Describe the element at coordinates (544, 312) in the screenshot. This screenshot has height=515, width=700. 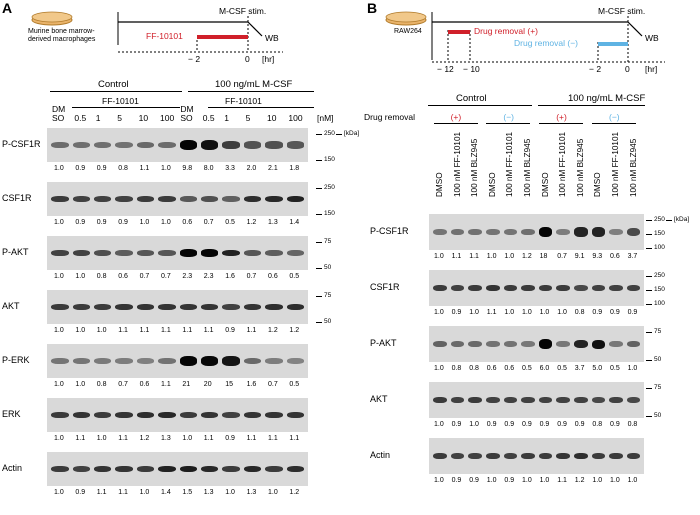
I see `b-value-1-6: 1.0` at that location.